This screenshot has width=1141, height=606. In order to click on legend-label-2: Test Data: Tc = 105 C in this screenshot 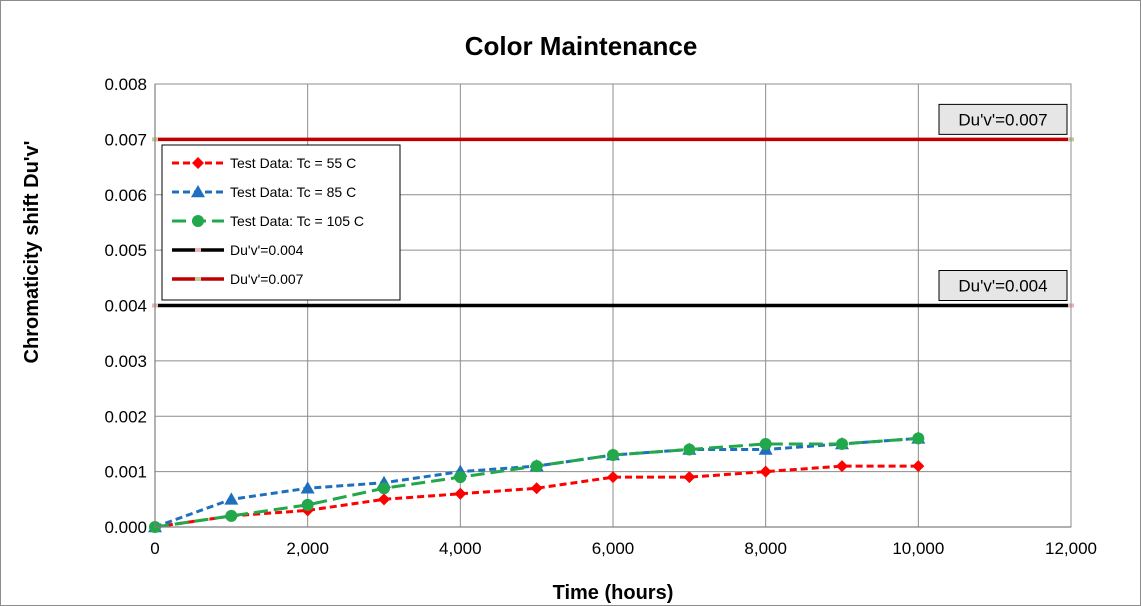, I will do `click(297, 221)`.